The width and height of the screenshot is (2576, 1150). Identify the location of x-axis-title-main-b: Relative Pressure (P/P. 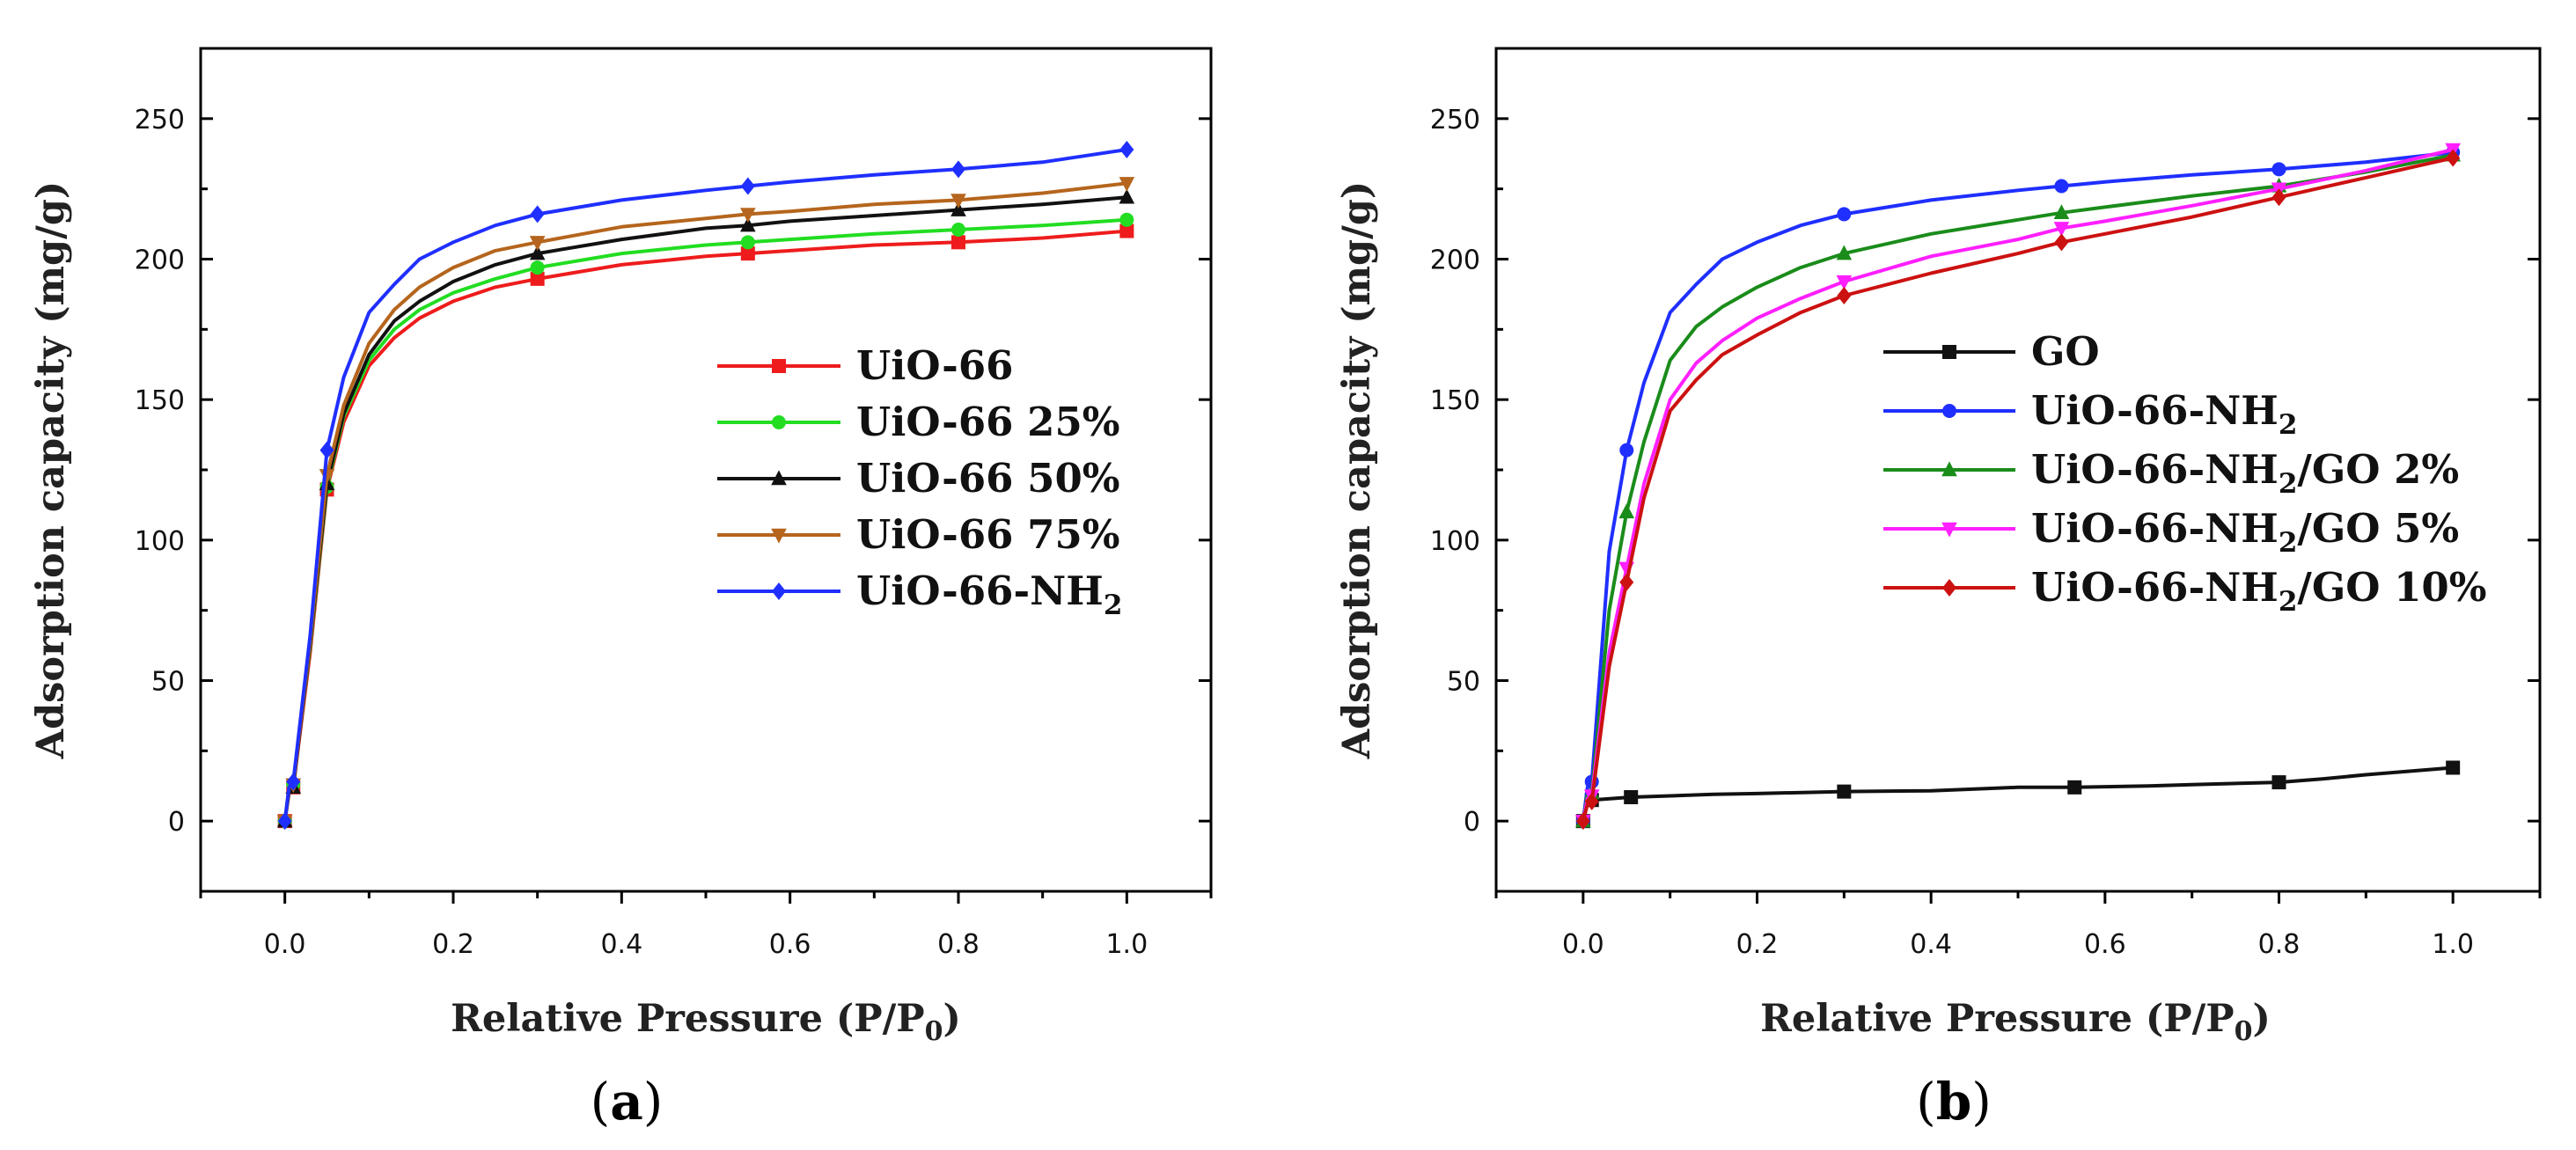
(1997, 1019).